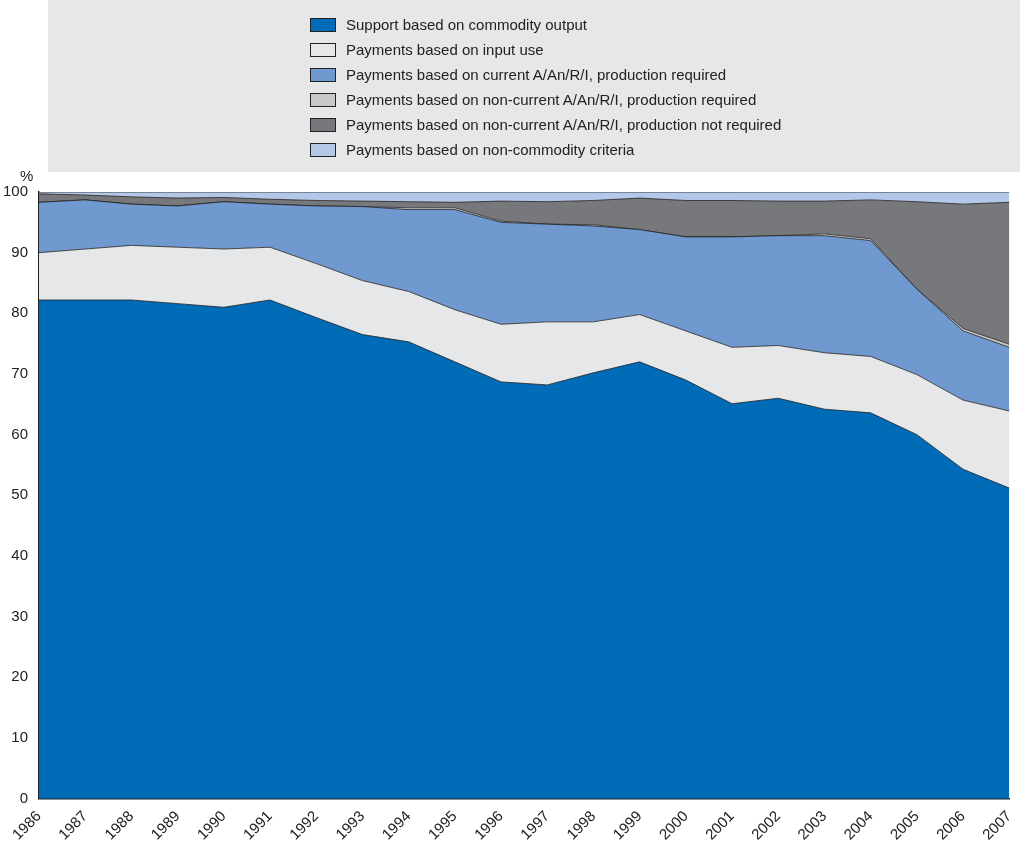  Describe the element at coordinates (20, 312) in the screenshot. I see `y-tick-label: 80` at that location.